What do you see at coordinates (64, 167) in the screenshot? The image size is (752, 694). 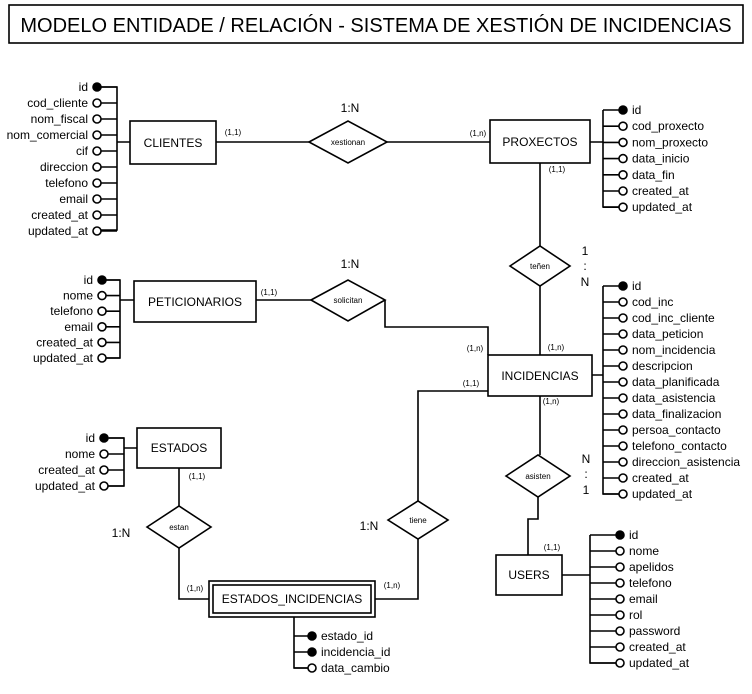 I see `attribute-label-clientes: direccion` at bounding box center [64, 167].